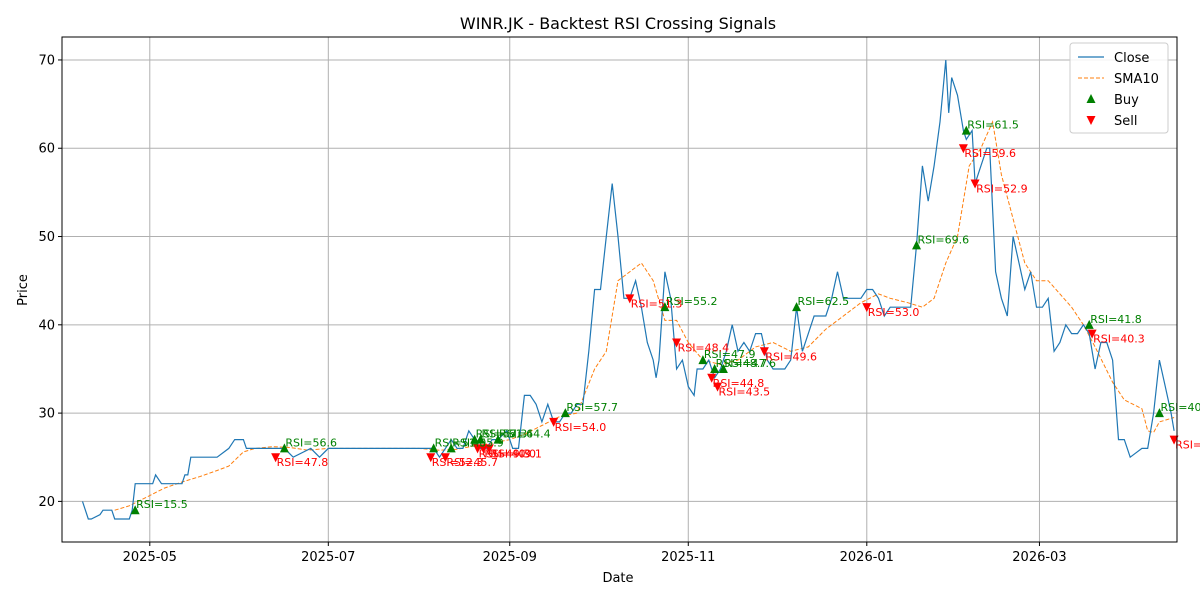 This screenshot has width=1200, height=600. What do you see at coordinates (1131, 58) in the screenshot?
I see `legend-label: Close` at bounding box center [1131, 58].